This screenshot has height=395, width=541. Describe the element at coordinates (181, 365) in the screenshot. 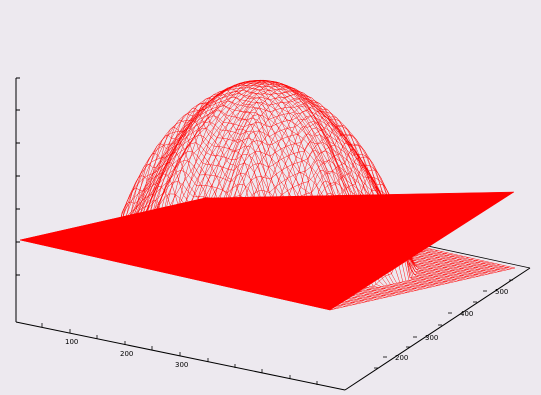

I see `x-tick-label: 300` at that location.